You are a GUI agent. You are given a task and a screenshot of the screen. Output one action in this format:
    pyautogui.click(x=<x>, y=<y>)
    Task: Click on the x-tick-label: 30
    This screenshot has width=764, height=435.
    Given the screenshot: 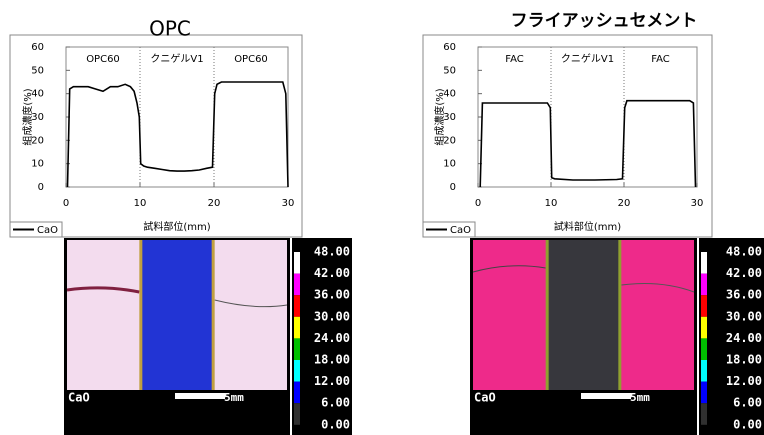 What is the action you would take?
    pyautogui.click(x=288, y=203)
    